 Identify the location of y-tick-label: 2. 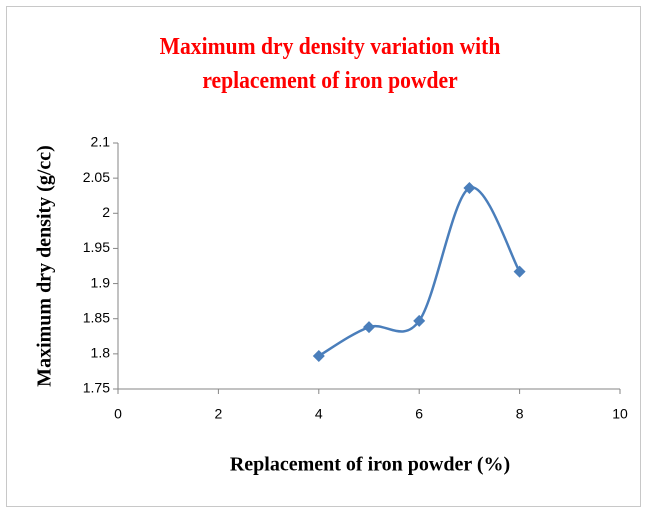
(106, 212).